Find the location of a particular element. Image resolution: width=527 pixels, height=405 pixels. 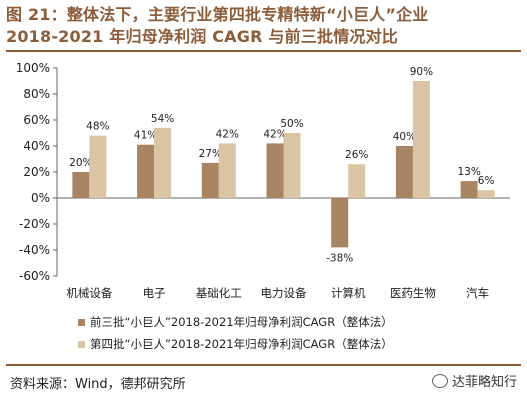

y-tick-label: 0% is located at coordinates (40, 198).